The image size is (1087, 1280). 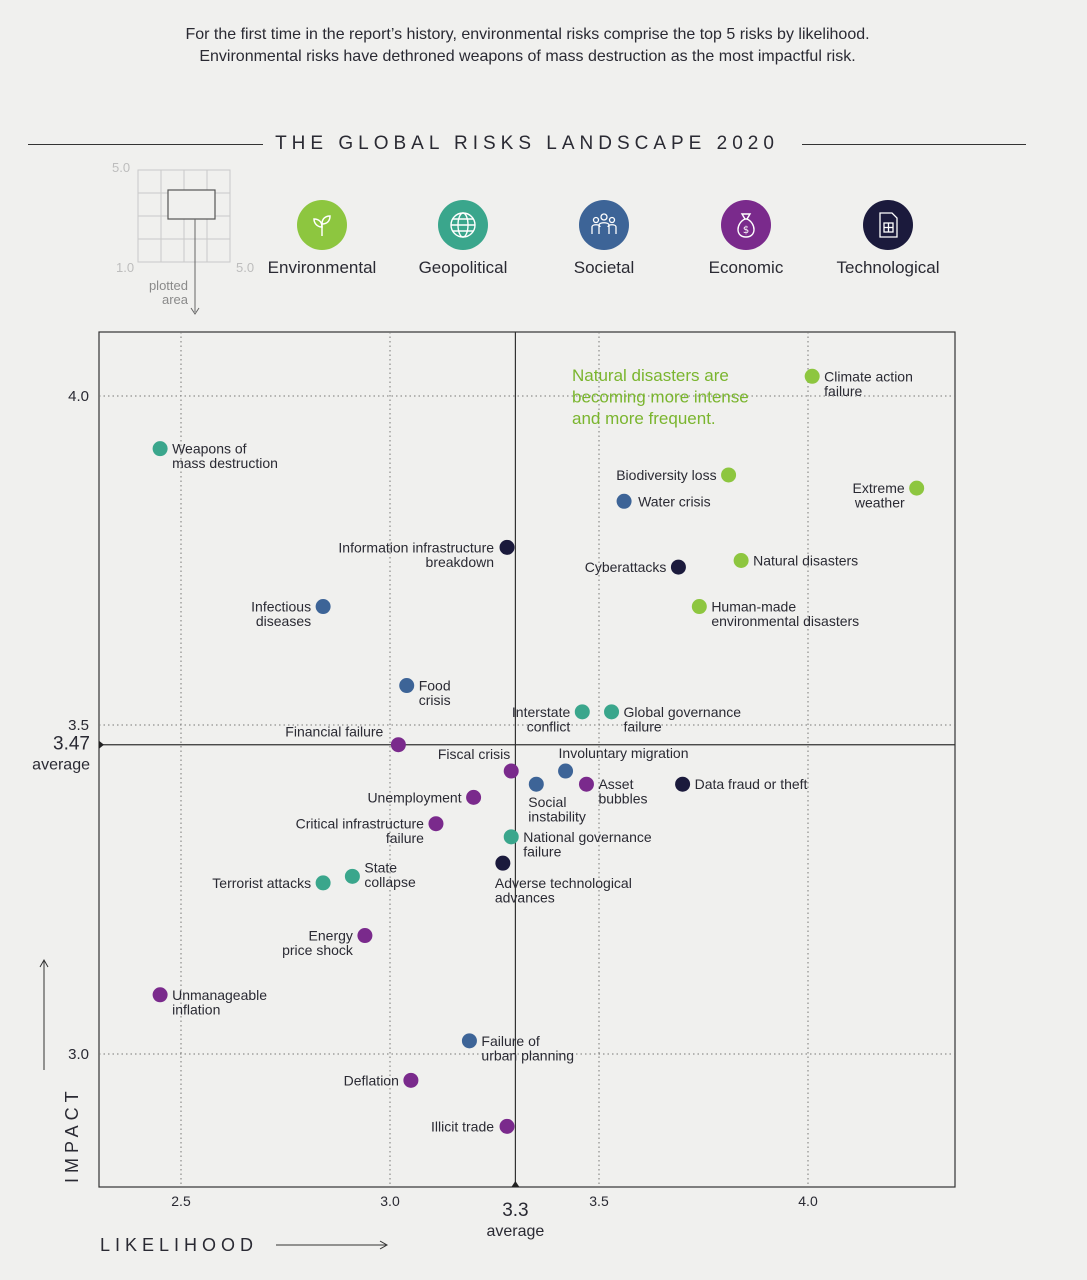 What do you see at coordinates (805, 561) in the screenshot?
I see `point-label-natural-disasters: Natural disasters` at bounding box center [805, 561].